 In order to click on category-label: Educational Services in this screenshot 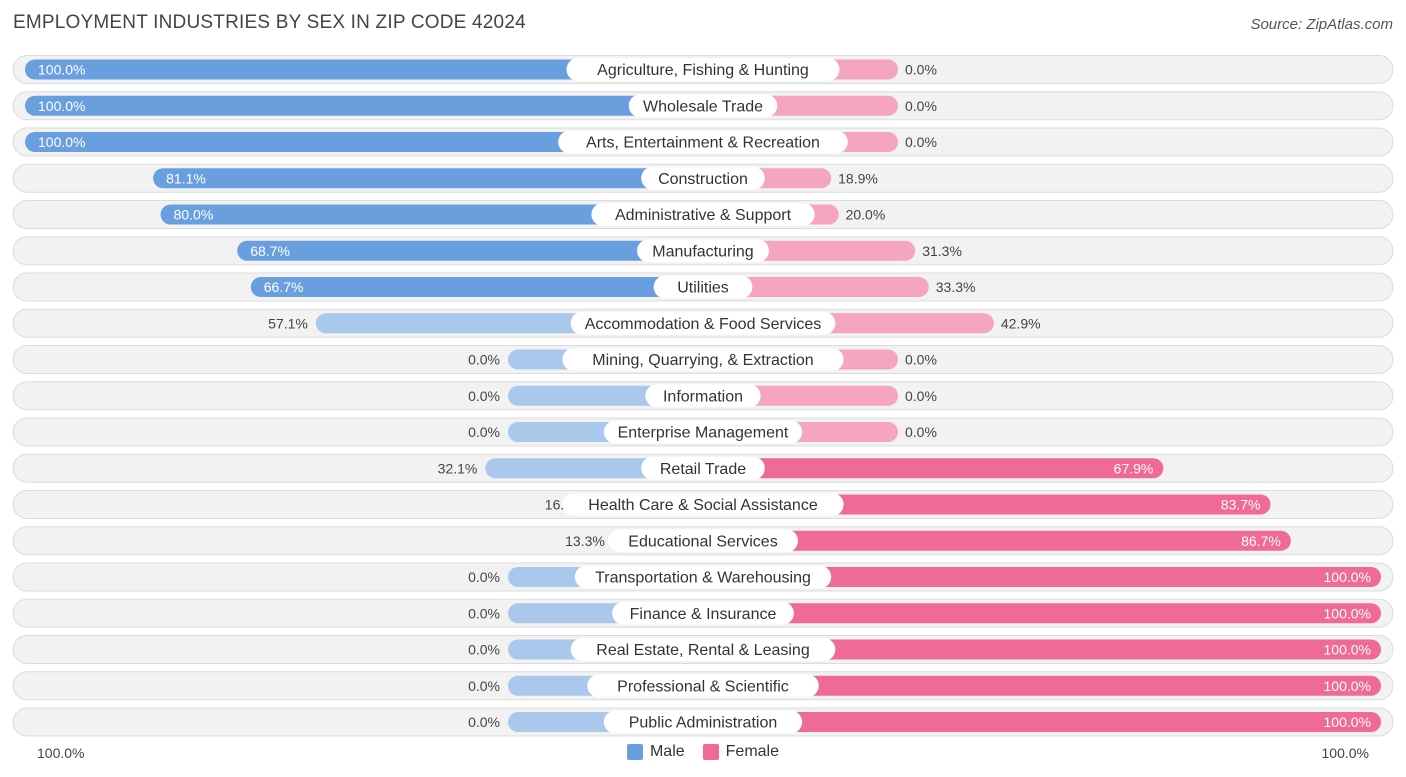, I will do `click(702, 541)`.